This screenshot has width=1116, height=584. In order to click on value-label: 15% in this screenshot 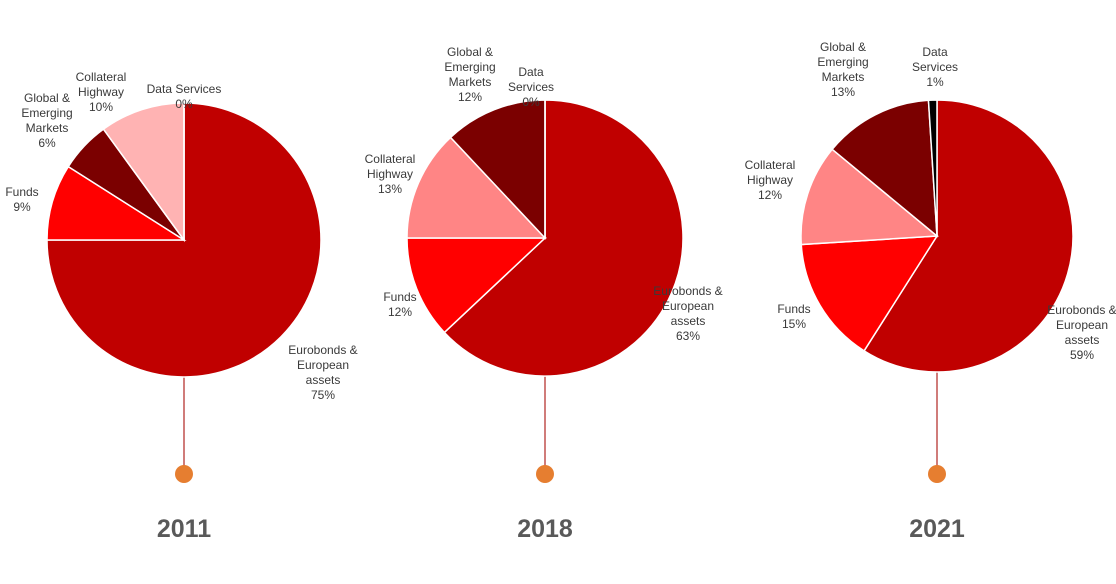, I will do `click(794, 324)`.